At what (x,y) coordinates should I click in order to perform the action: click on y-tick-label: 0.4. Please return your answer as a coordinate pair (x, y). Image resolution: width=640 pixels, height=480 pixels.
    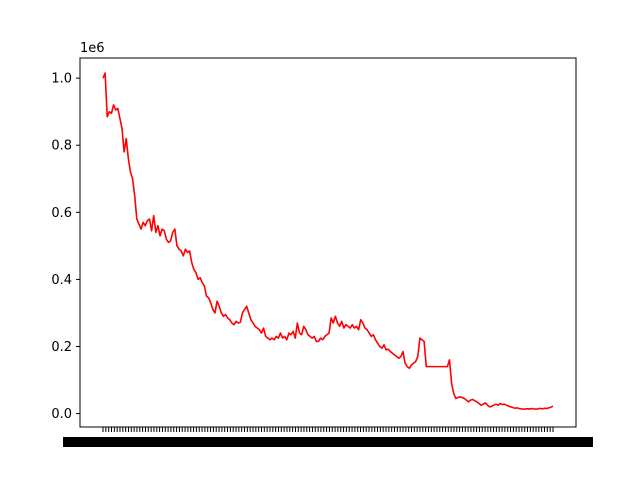
    Looking at the image, I should click on (61, 280).